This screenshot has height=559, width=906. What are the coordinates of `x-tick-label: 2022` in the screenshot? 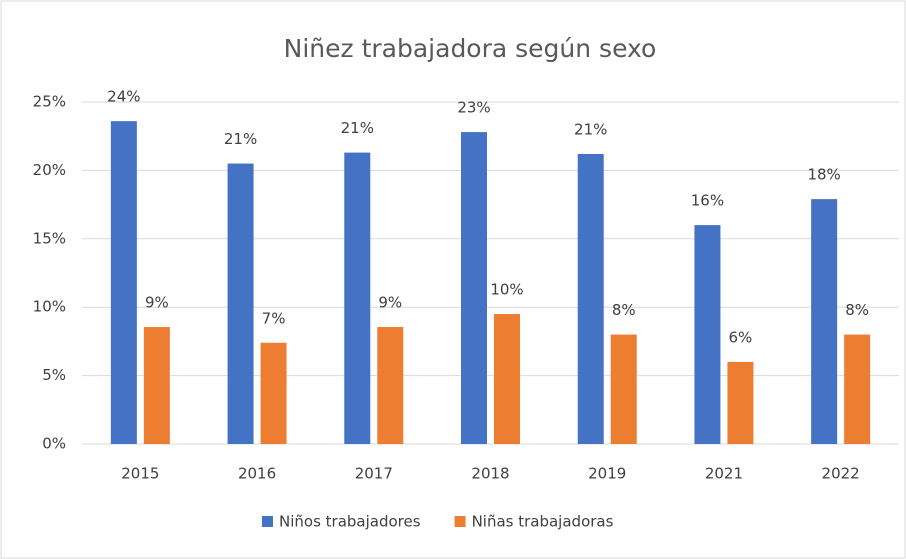 It's located at (841, 474).